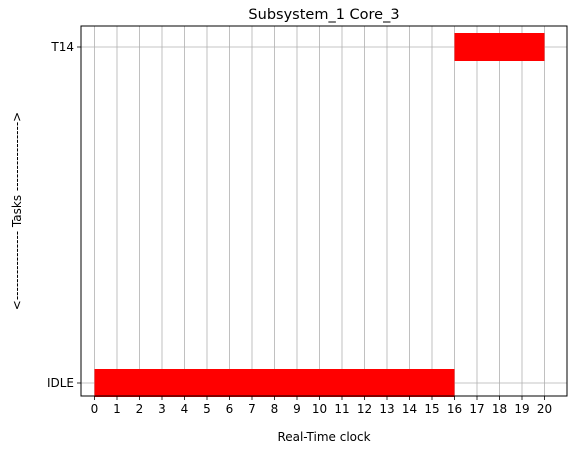 The image size is (576, 453). I want to click on x-tick-label: 13, so click(386, 409).